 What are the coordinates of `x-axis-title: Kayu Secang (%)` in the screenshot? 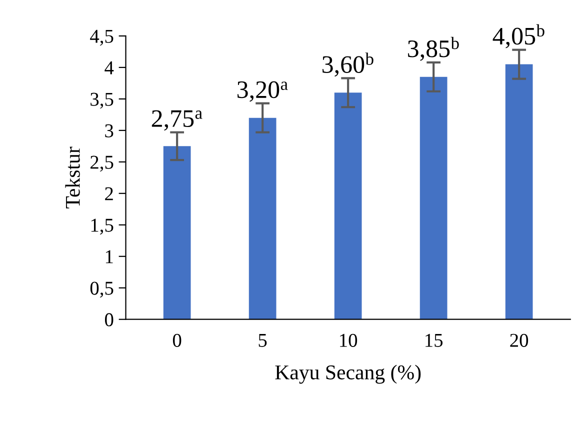 It's located at (348, 374).